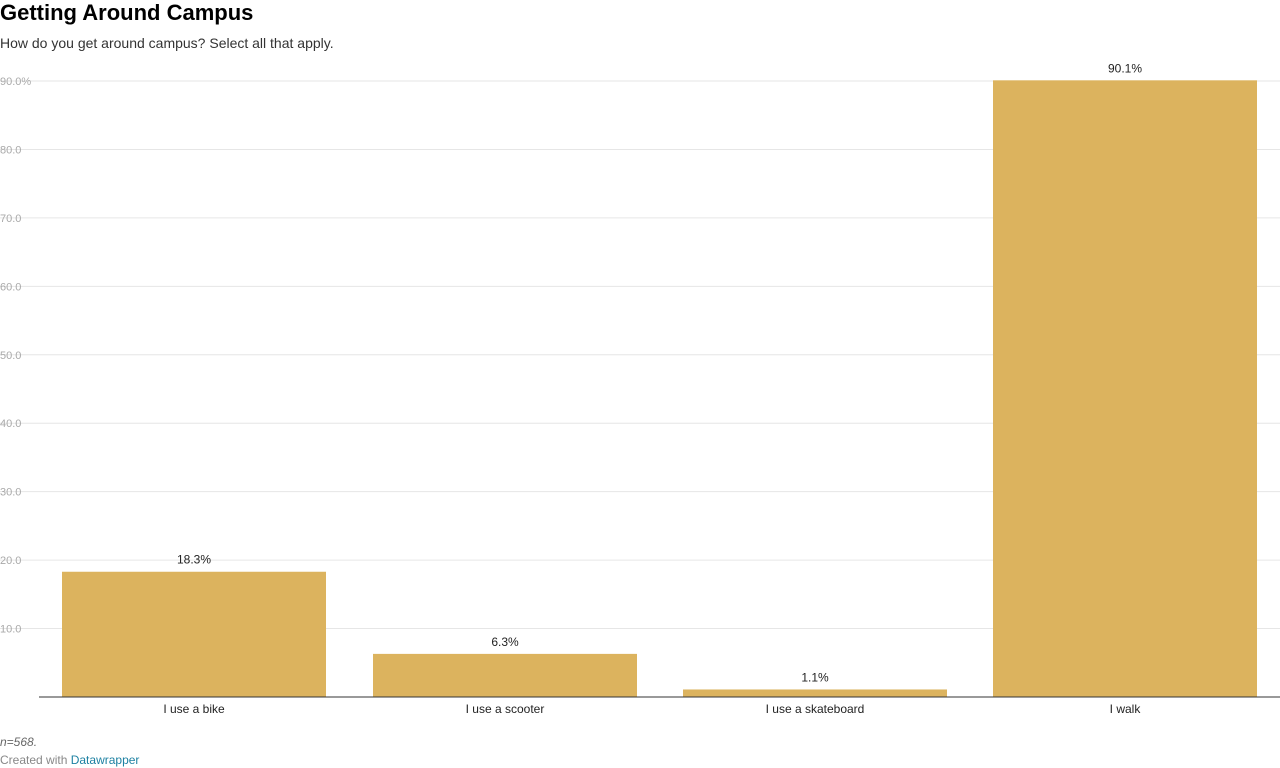  I want to click on y-tick-label: 10.0, so click(10, 630).